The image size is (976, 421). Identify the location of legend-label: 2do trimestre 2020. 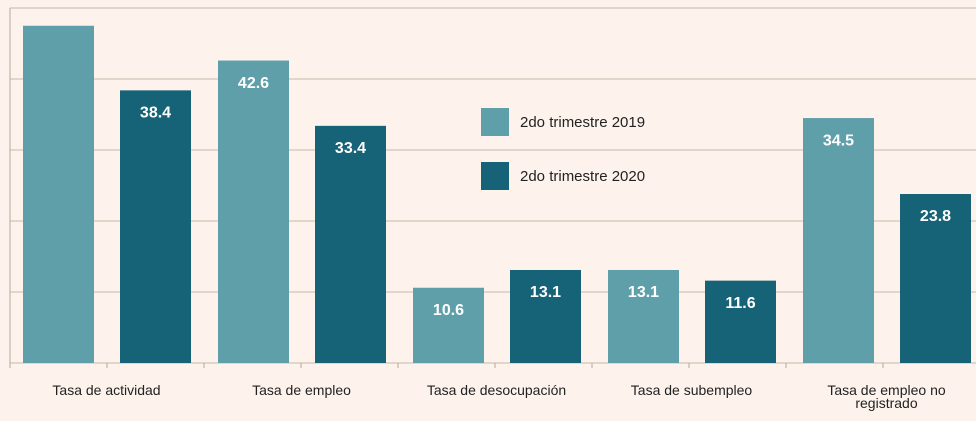
(582, 176).